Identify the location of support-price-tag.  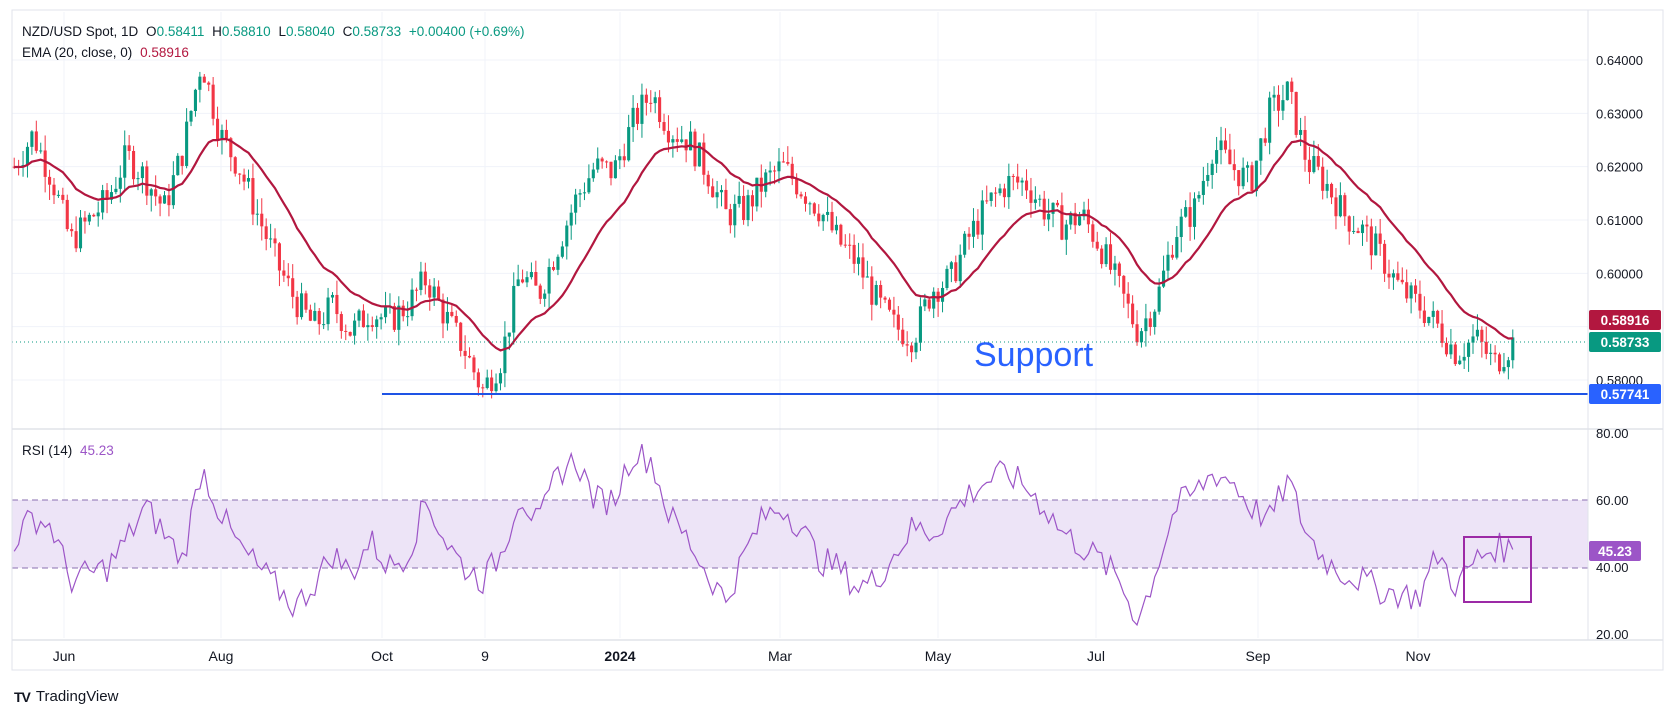
(1625, 394).